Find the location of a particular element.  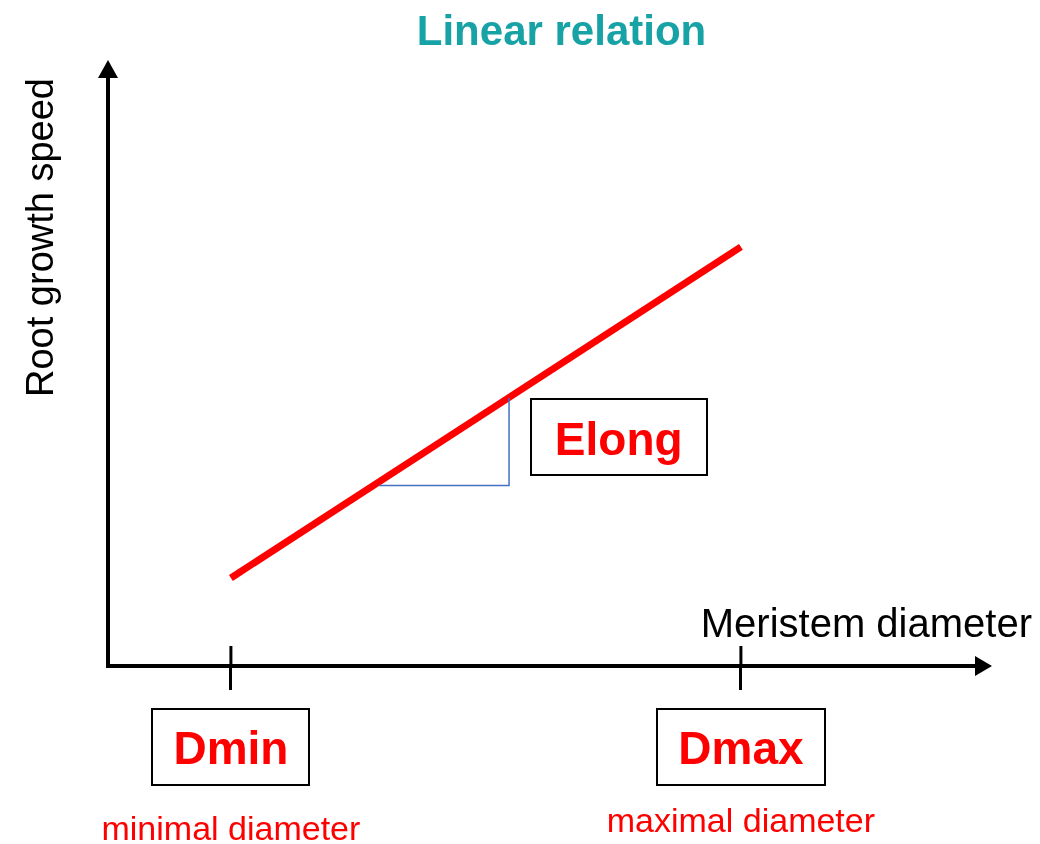

text: minimal diameter is located at coordinates (231, 826).